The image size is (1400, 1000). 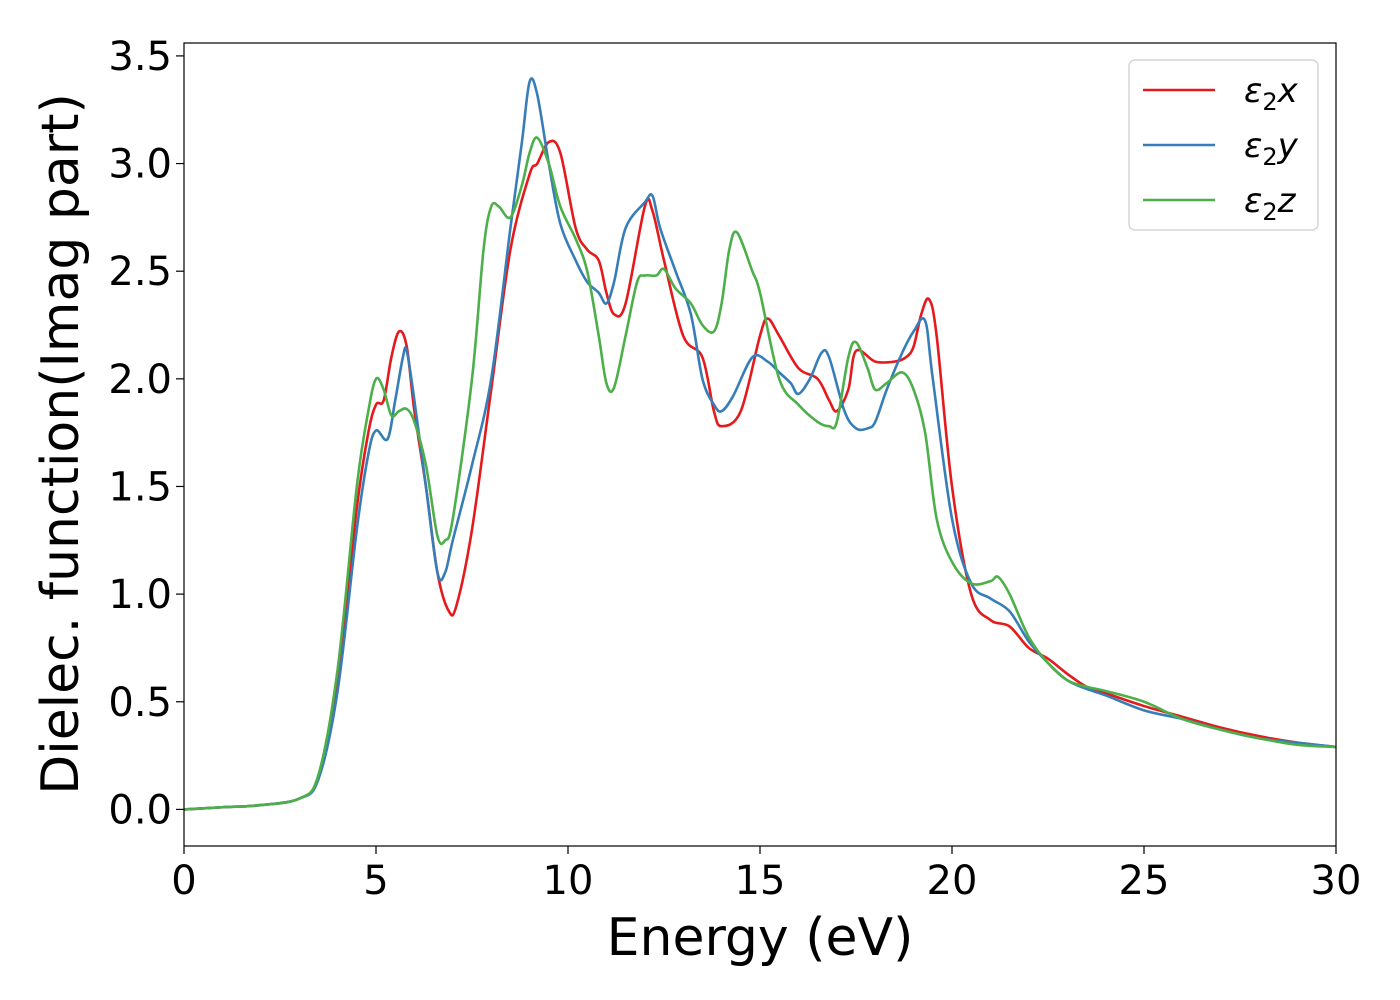 I want to click on legend-box, so click(x=1223, y=145).